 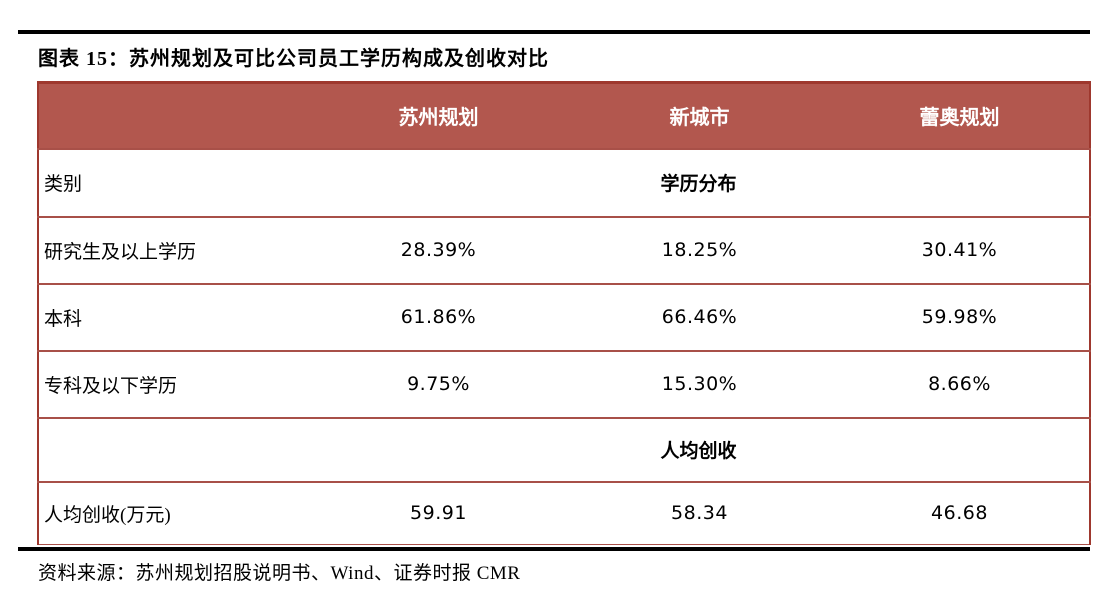 What do you see at coordinates (438, 316) in the screenshot?
I see `table-cell-value: 61.86%` at bounding box center [438, 316].